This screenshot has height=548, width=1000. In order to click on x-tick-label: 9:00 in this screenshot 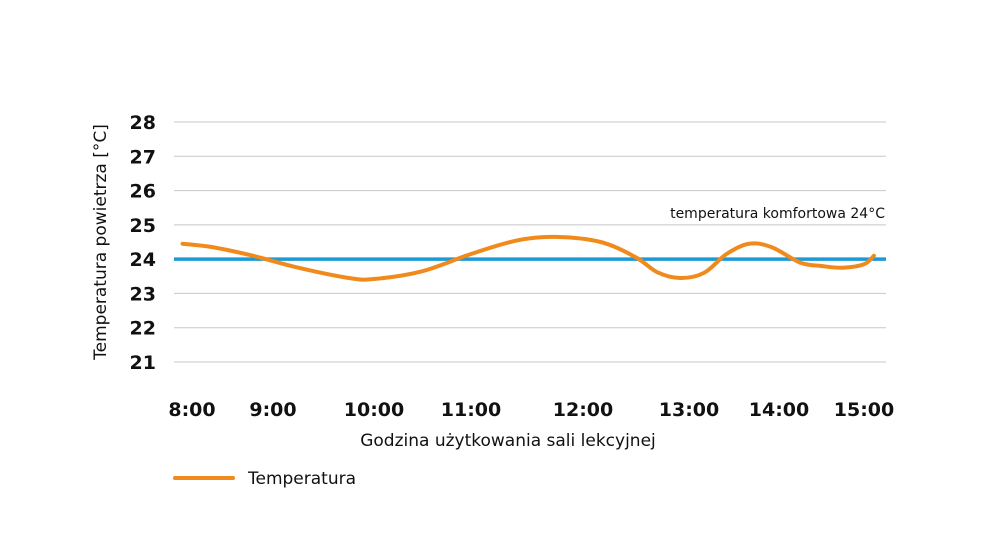, I will do `click(272, 410)`.